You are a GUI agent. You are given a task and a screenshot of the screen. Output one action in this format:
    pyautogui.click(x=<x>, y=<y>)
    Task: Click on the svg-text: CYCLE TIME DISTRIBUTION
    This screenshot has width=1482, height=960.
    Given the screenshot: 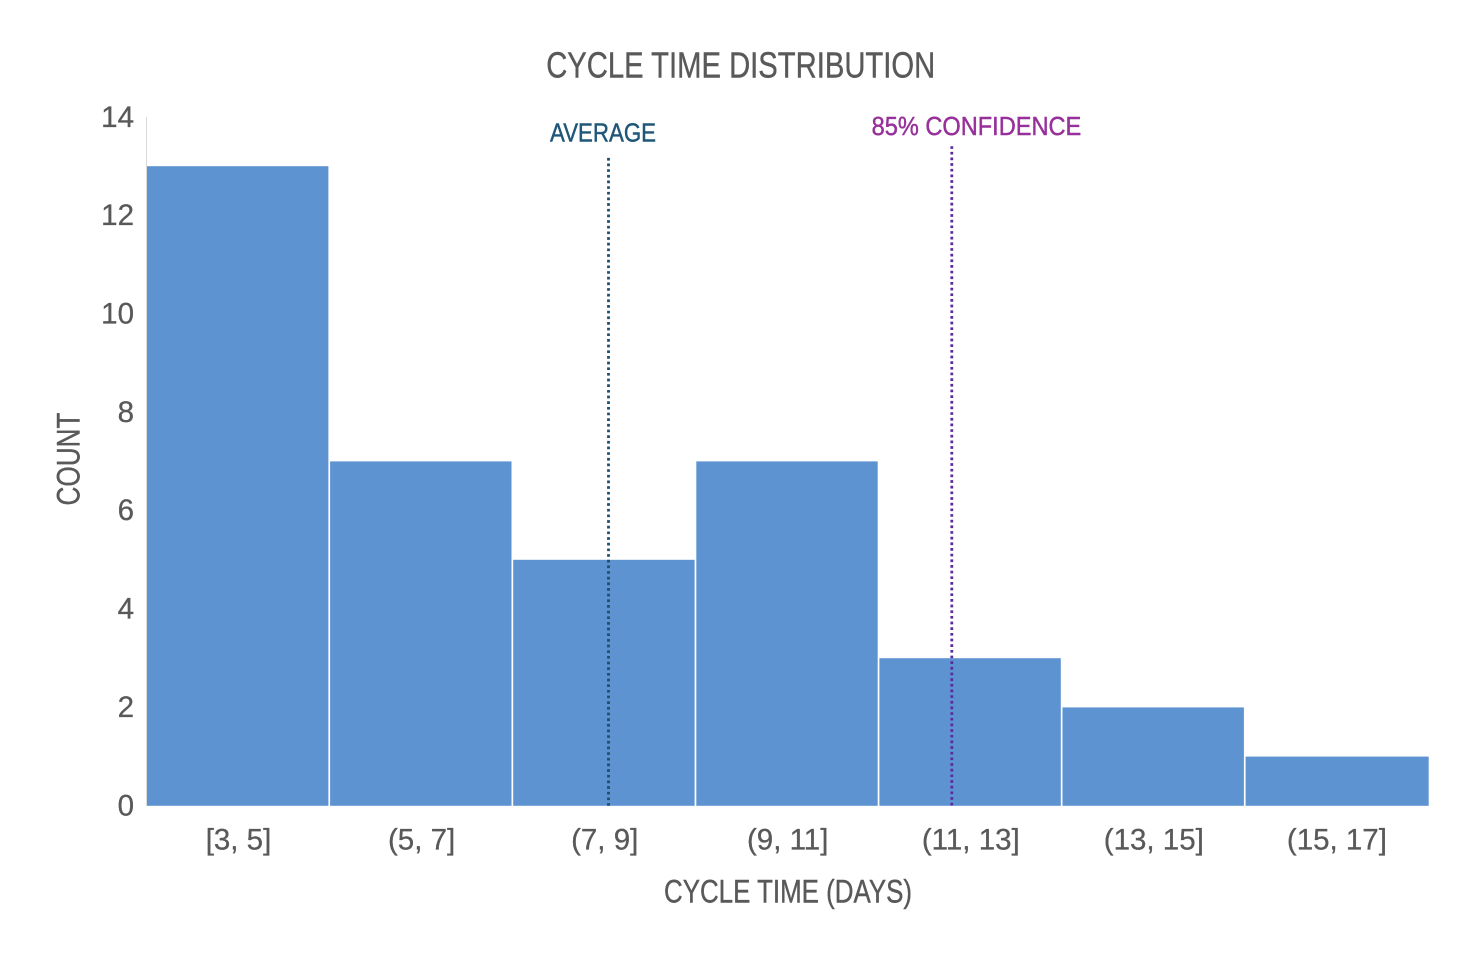 What is the action you would take?
    pyautogui.click(x=740, y=64)
    